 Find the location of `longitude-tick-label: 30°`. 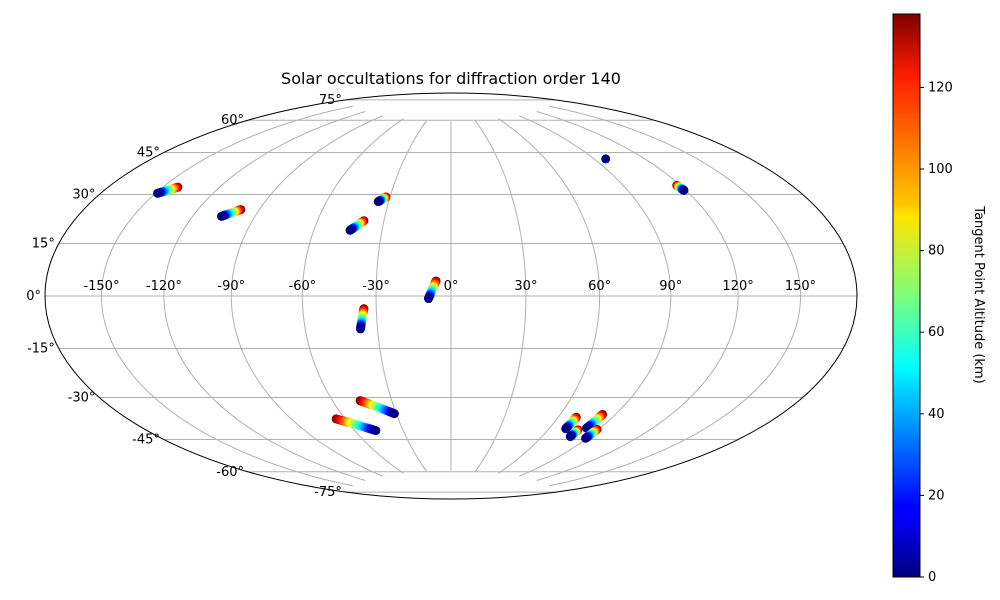

longitude-tick-label: 30° is located at coordinates (525, 286).